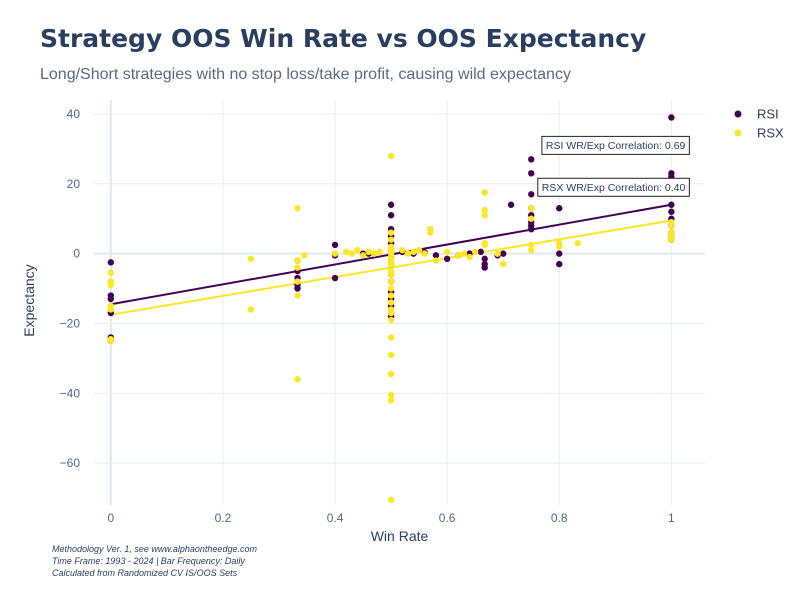 The width and height of the screenshot is (800, 600). I want to click on x-tick-label: 0, so click(110, 518).